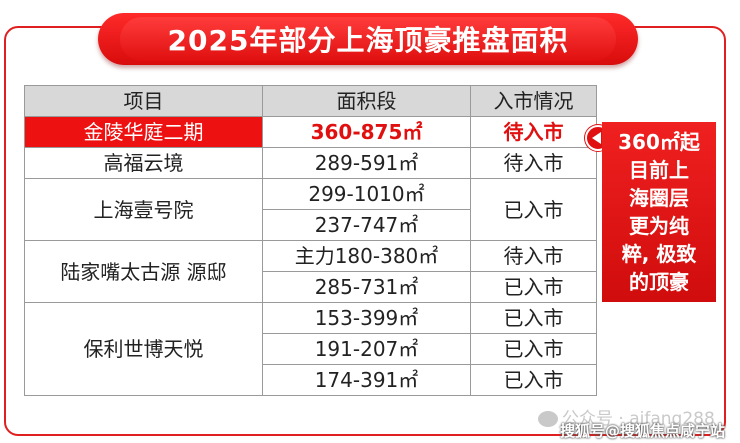  I want to click on callout-line: 360㎡起, so click(659, 142).